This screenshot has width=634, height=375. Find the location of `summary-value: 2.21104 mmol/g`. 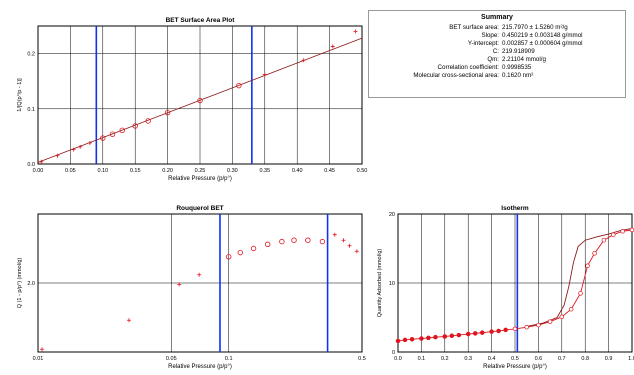

summary-value: 2.21104 mmol/g is located at coordinates (524, 59).